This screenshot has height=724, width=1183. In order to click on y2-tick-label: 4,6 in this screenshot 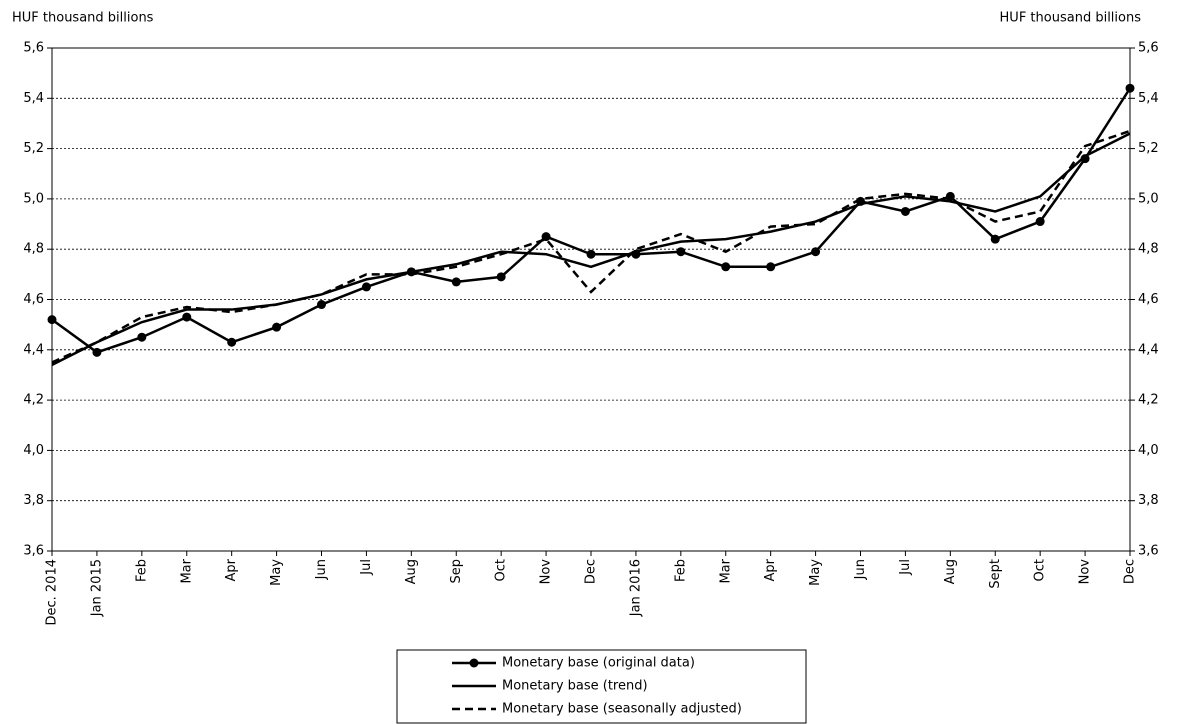, I will do `click(1148, 299)`.